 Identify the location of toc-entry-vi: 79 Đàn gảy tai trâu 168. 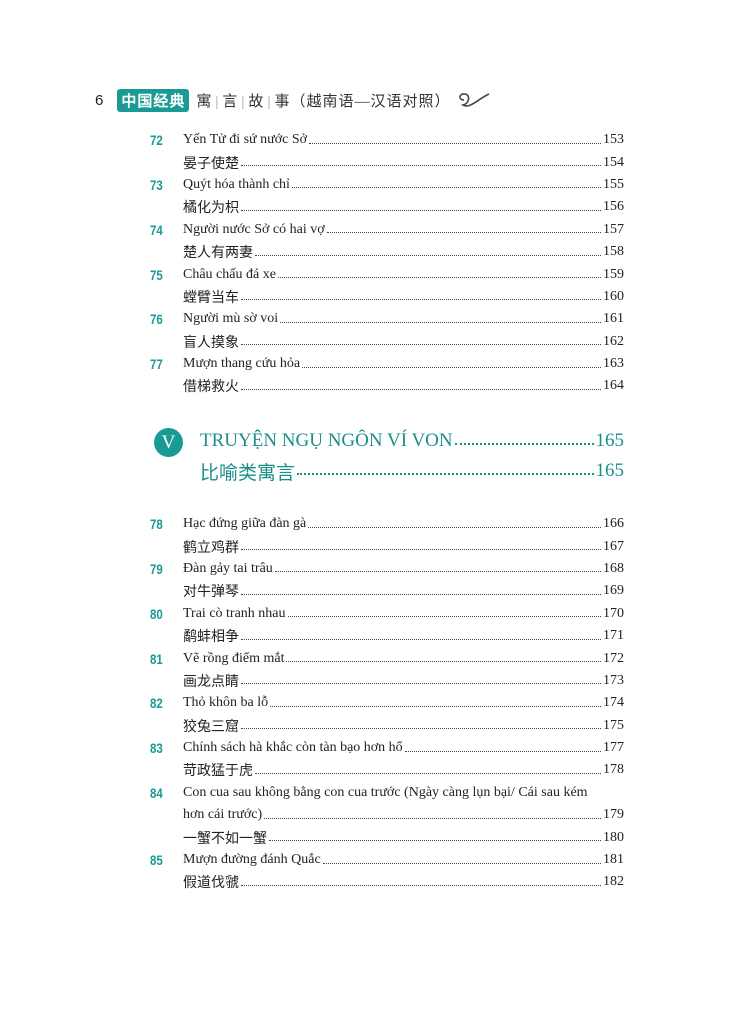
(387, 569).